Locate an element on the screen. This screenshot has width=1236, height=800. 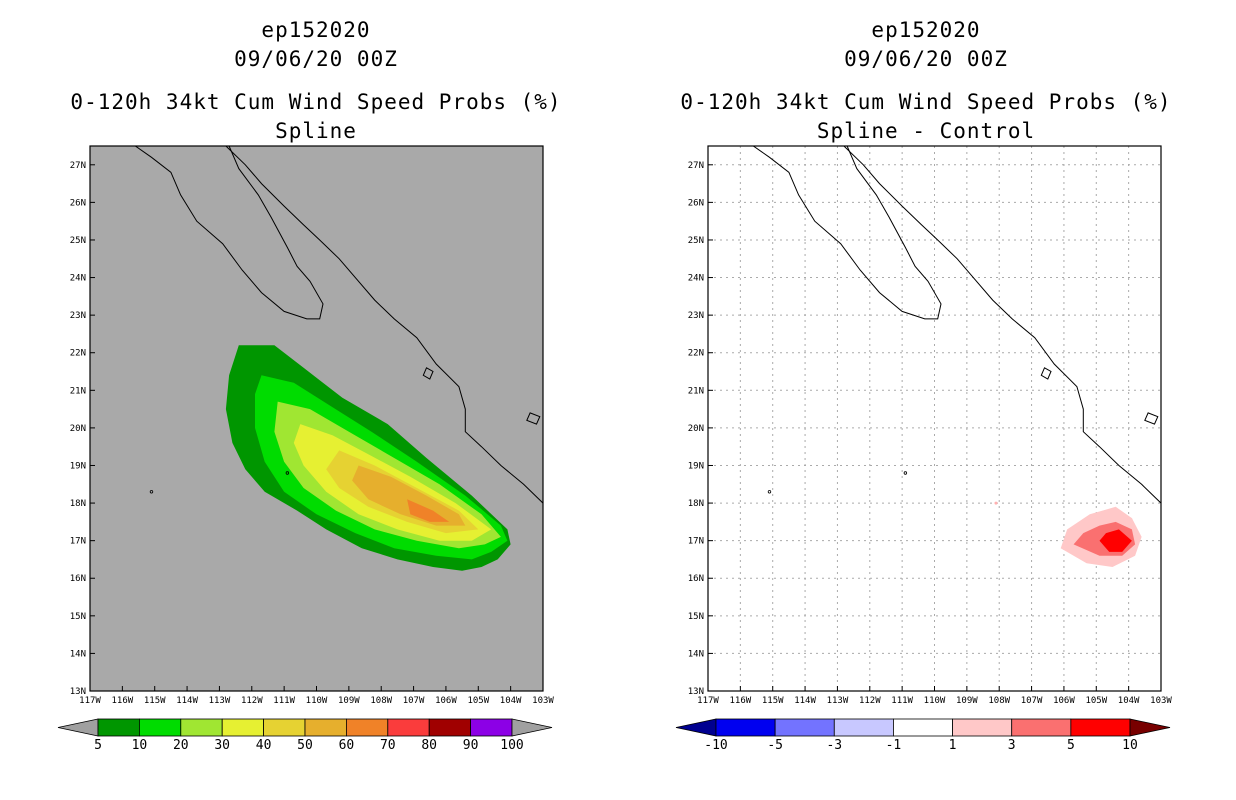
colorbar-label: 20 is located at coordinates (181, 745).